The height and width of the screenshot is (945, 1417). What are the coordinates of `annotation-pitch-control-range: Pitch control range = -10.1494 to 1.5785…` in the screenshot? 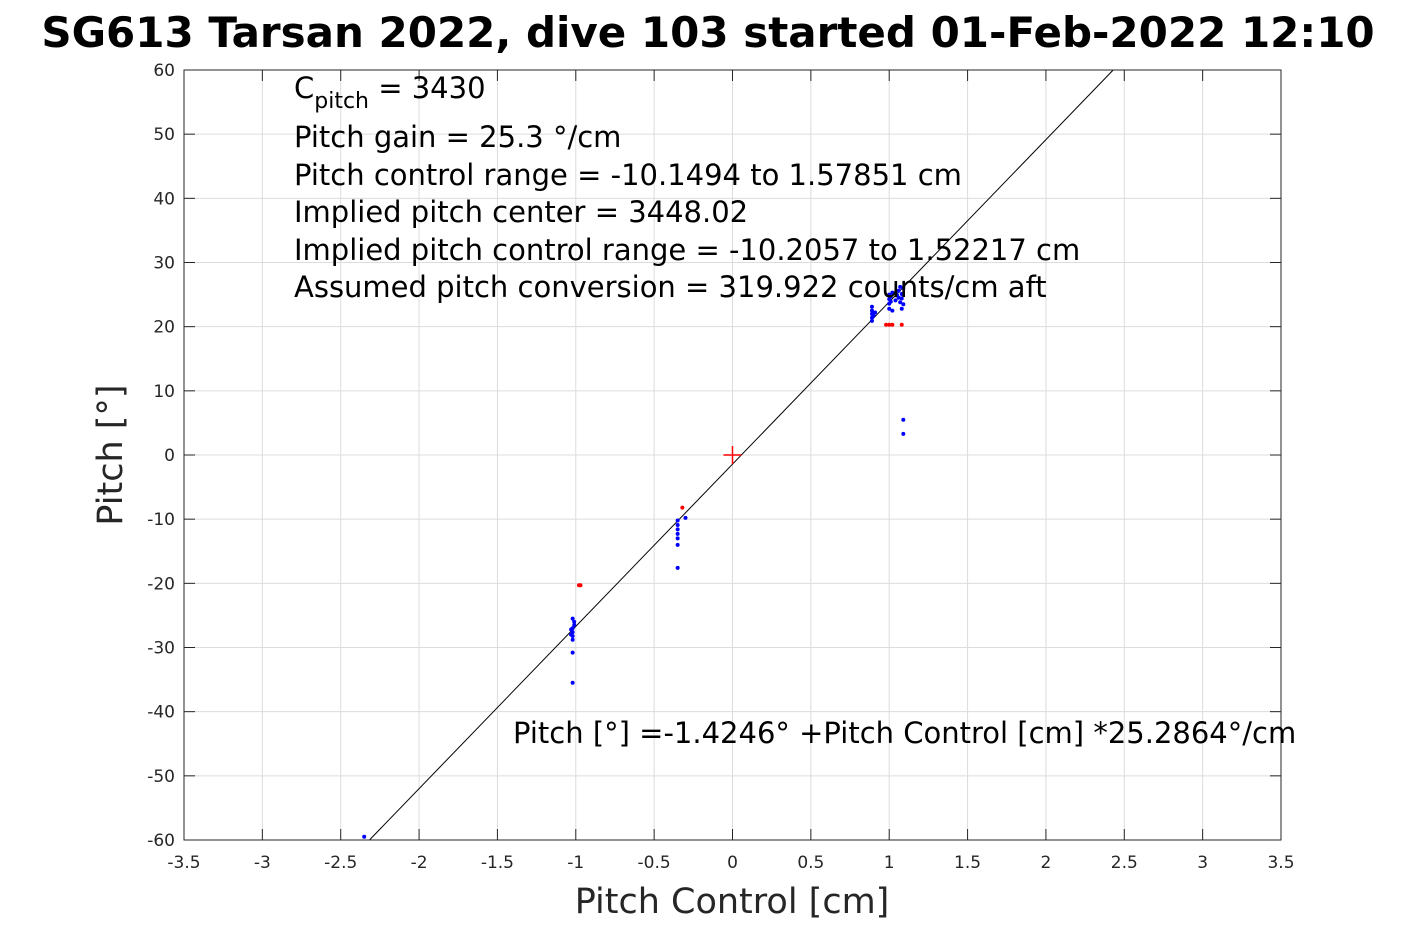 It's located at (628, 175).